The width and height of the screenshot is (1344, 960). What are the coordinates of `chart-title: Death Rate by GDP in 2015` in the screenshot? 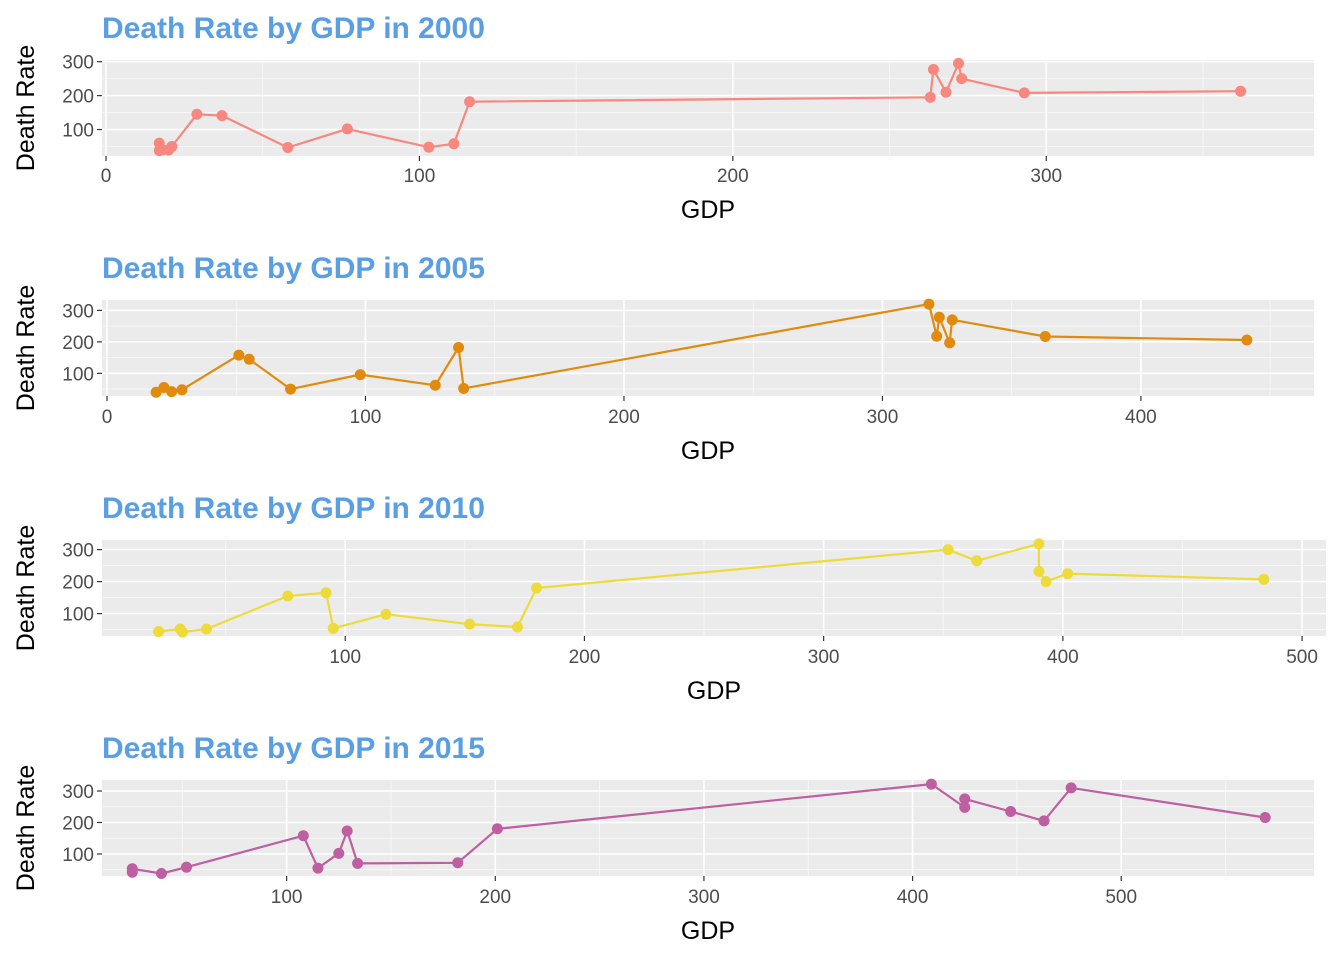 It's located at (293, 748).